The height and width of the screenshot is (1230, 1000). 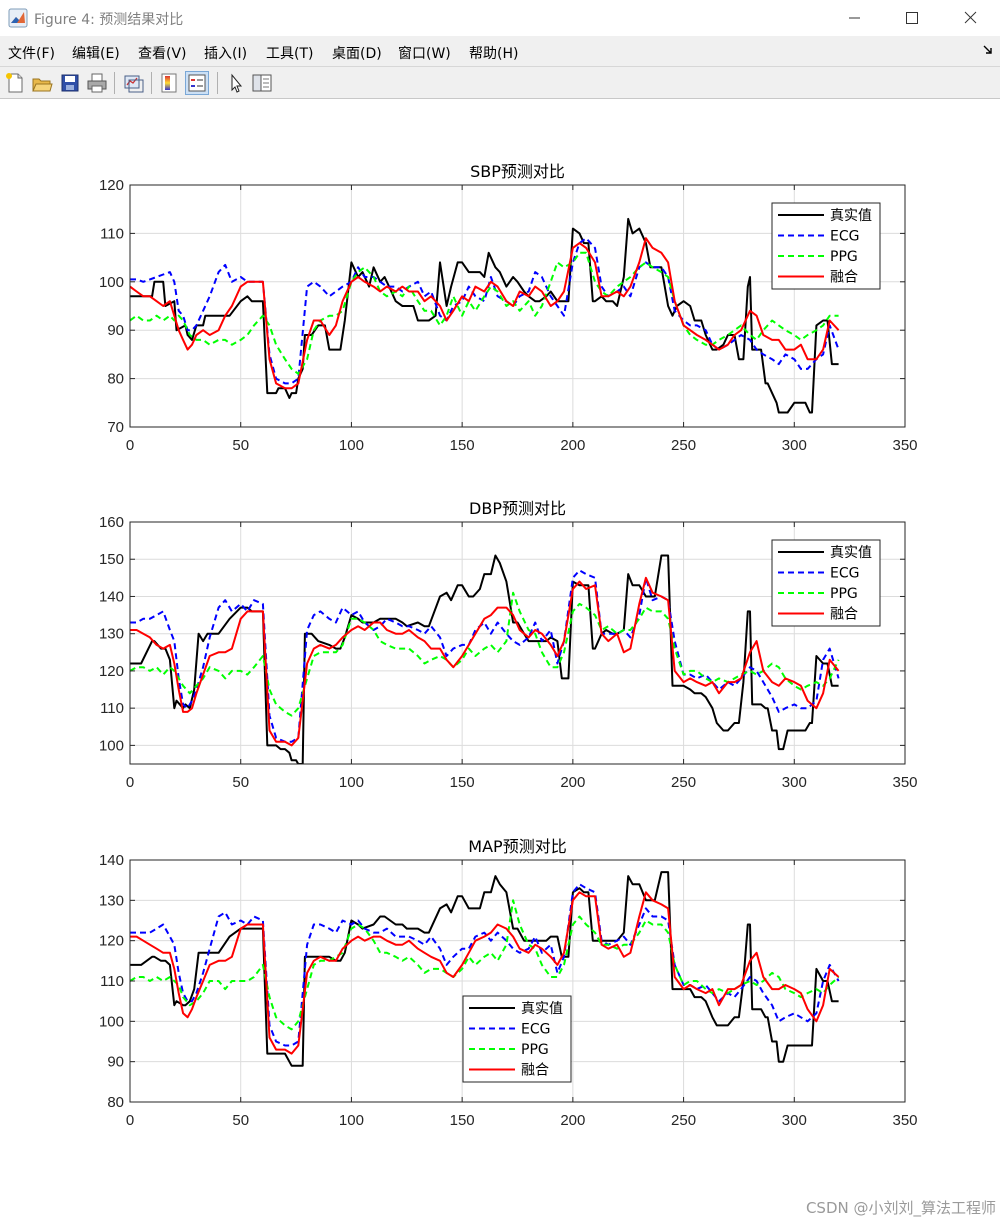 I want to click on property-editor-button, so click(x=262, y=83).